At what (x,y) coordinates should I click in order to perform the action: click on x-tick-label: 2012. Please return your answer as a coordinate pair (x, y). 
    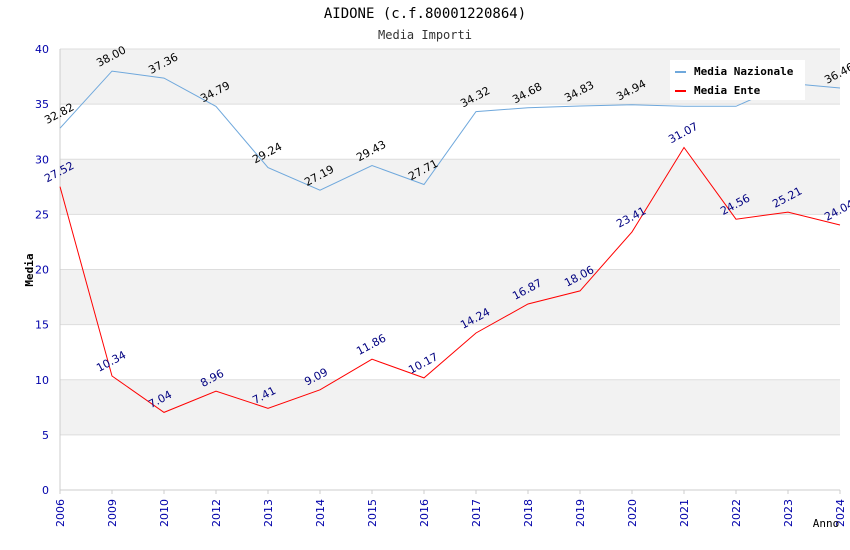
    Looking at the image, I should click on (216, 513).